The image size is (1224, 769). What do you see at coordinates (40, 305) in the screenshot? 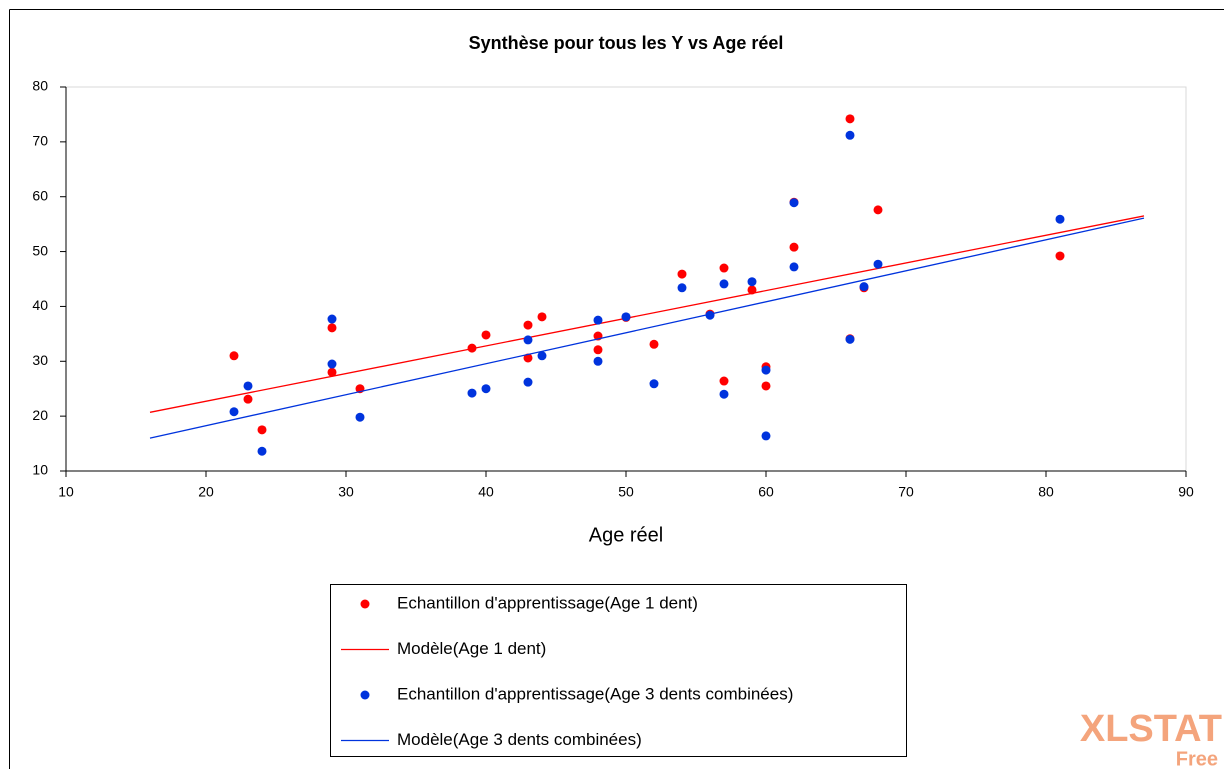
I see `y-tick-label: 40` at bounding box center [40, 305].